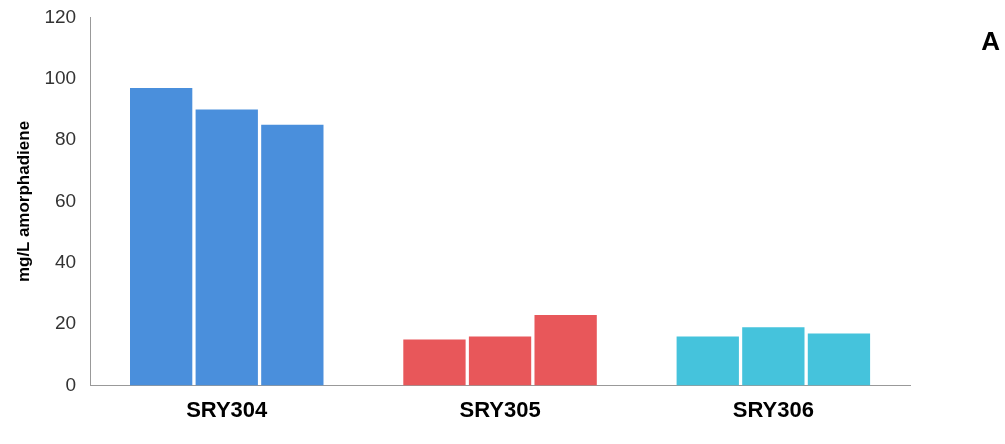  Describe the element at coordinates (500, 409) in the screenshot. I see `x-tick-label: SRY305` at that location.